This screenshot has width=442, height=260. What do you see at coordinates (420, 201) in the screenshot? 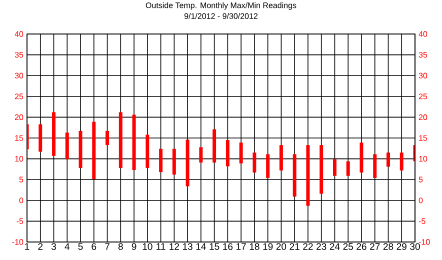
I see `y2-tick-label: 0` at bounding box center [420, 201].